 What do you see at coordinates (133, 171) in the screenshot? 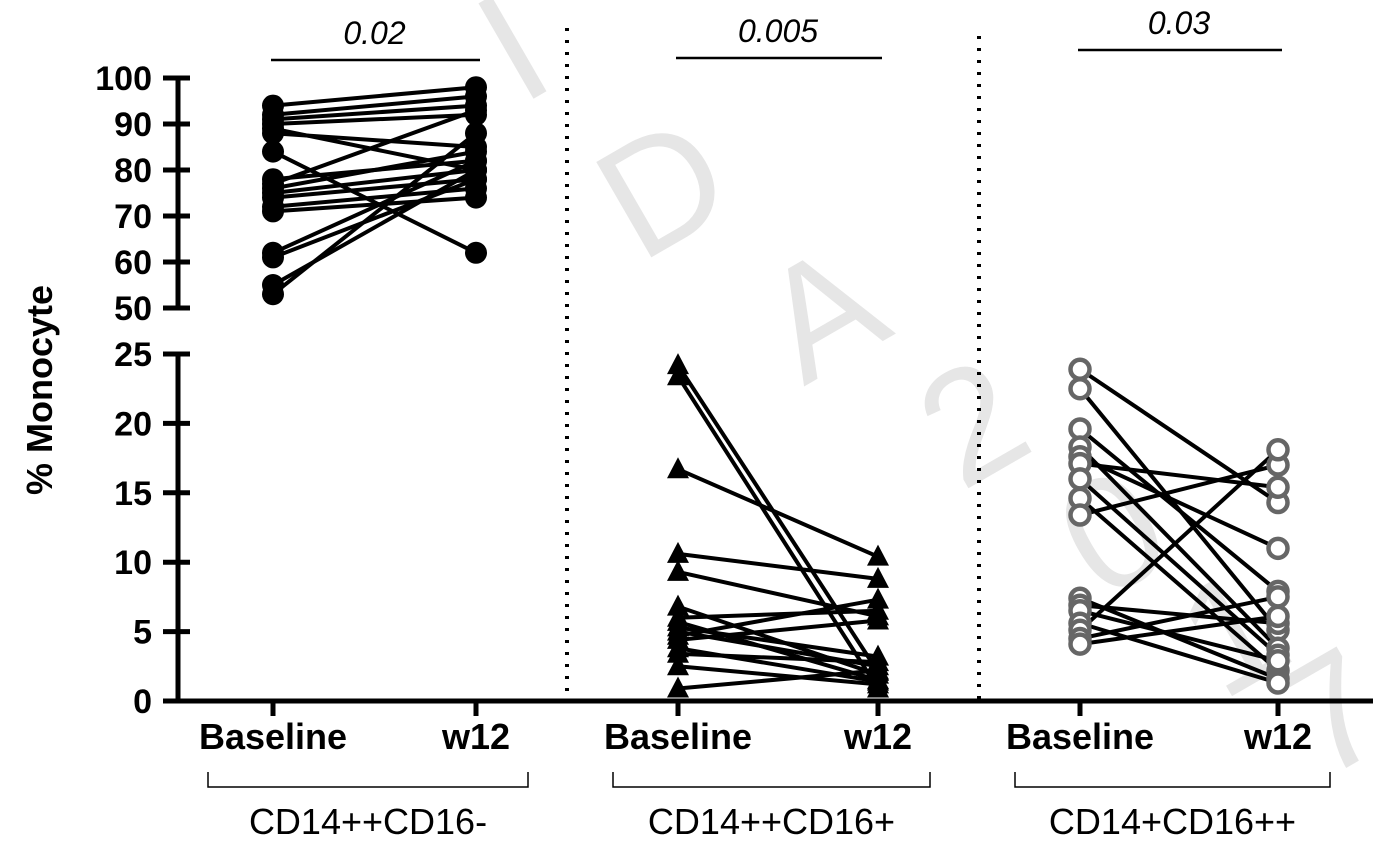
I see `y-tick-label: 80` at bounding box center [133, 171].